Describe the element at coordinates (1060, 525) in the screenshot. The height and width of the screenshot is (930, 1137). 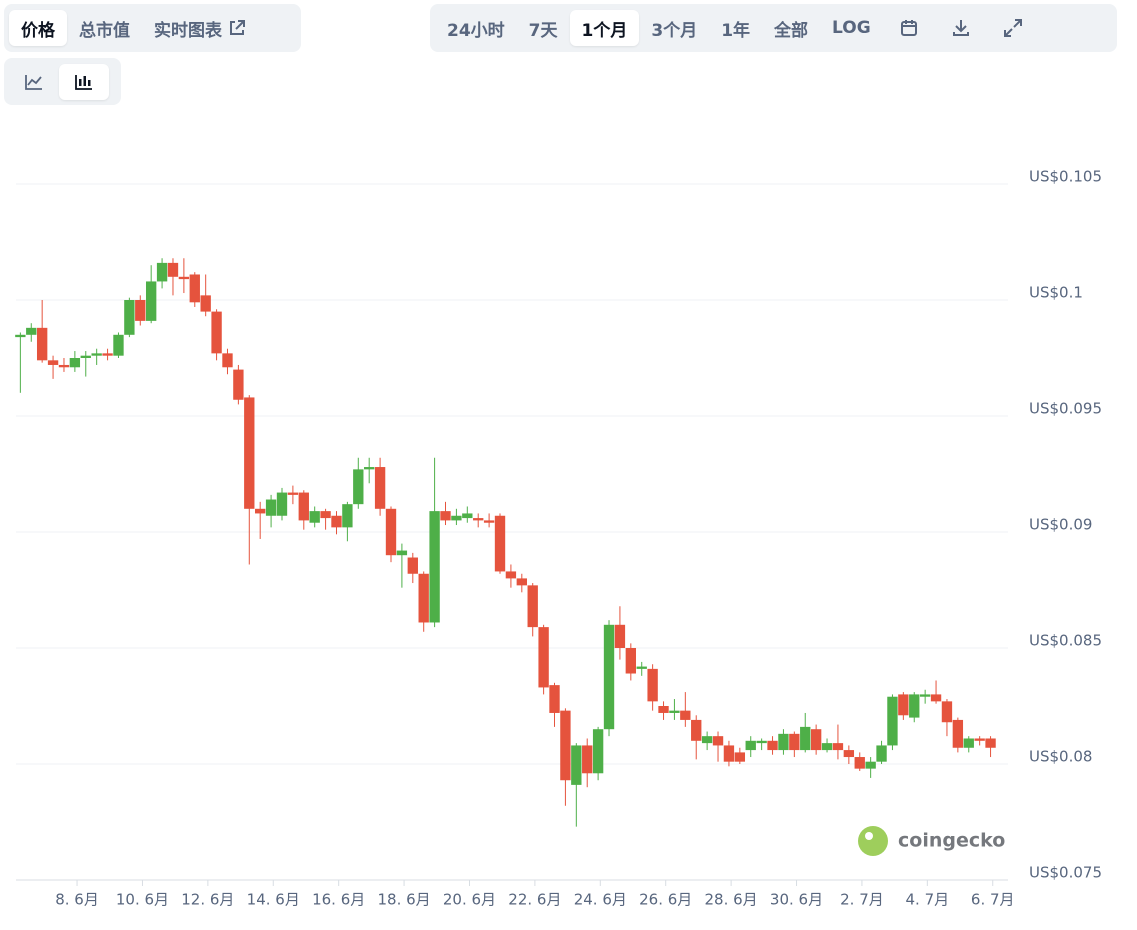
I see `y-tick-label: US$0.09` at that location.